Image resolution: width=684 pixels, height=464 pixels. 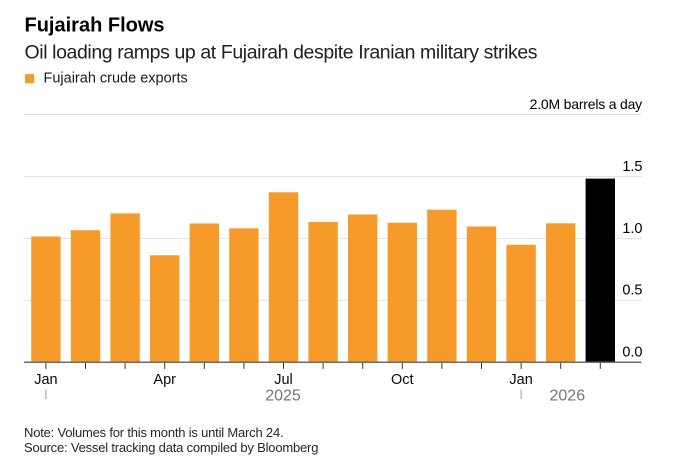 I want to click on svg-text: 1.0, so click(x=632, y=229).